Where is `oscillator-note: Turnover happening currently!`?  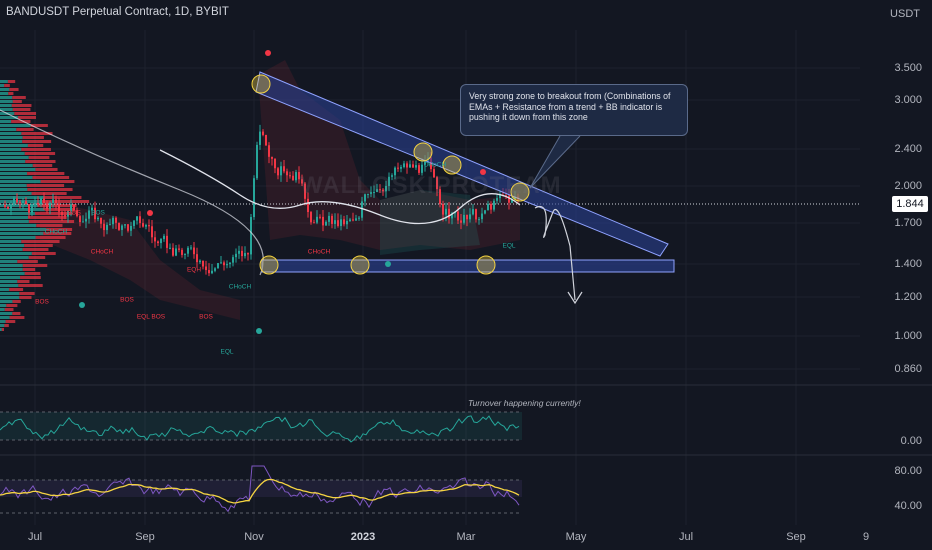
oscillator-note: Turnover happening currently! is located at coordinates (524, 403).